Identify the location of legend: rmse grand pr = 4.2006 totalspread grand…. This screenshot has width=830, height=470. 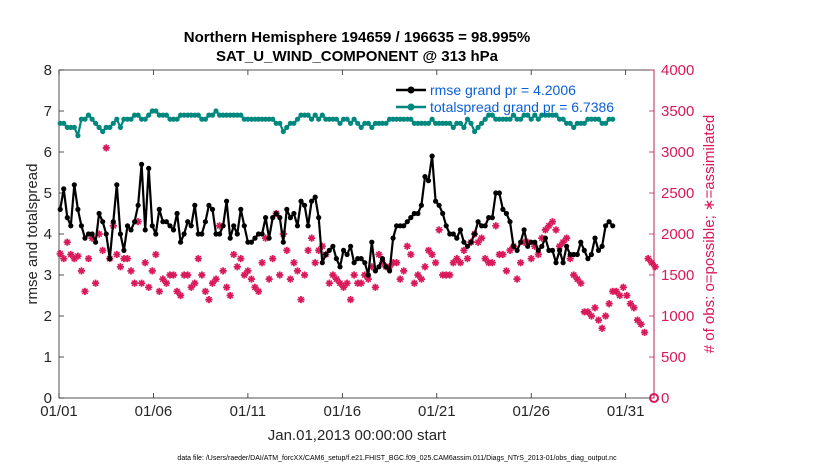
(505, 98).